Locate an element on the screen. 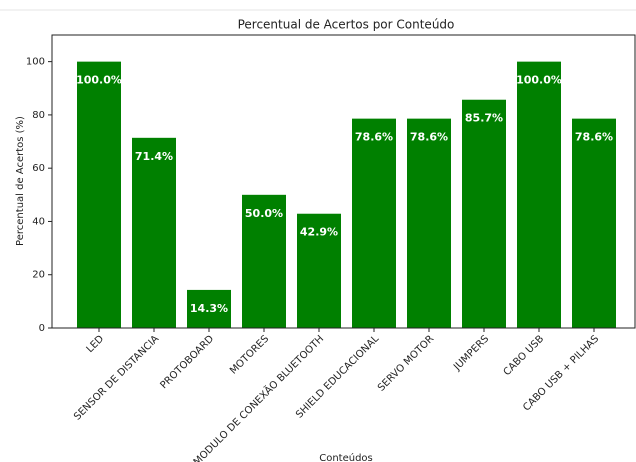 This screenshot has height=462, width=636. y-tick-label: 20 is located at coordinates (38, 275).